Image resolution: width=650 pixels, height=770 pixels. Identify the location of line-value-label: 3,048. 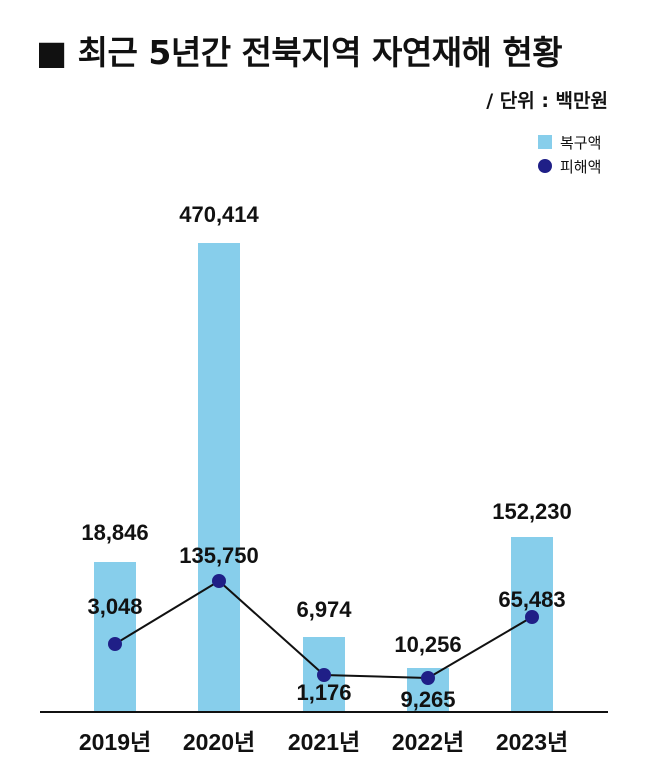
(114, 606).